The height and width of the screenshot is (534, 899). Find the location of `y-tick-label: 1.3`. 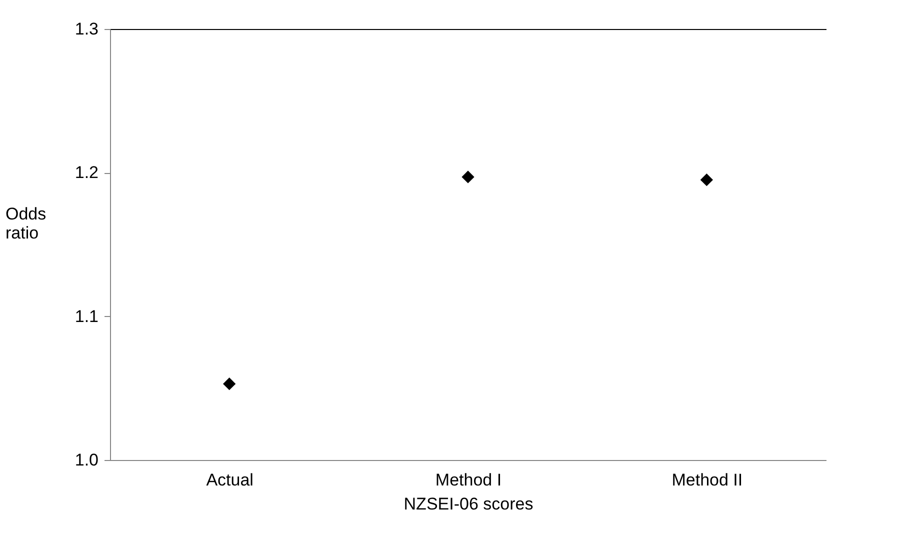

y-tick-label: 1.3 is located at coordinates (86, 29).